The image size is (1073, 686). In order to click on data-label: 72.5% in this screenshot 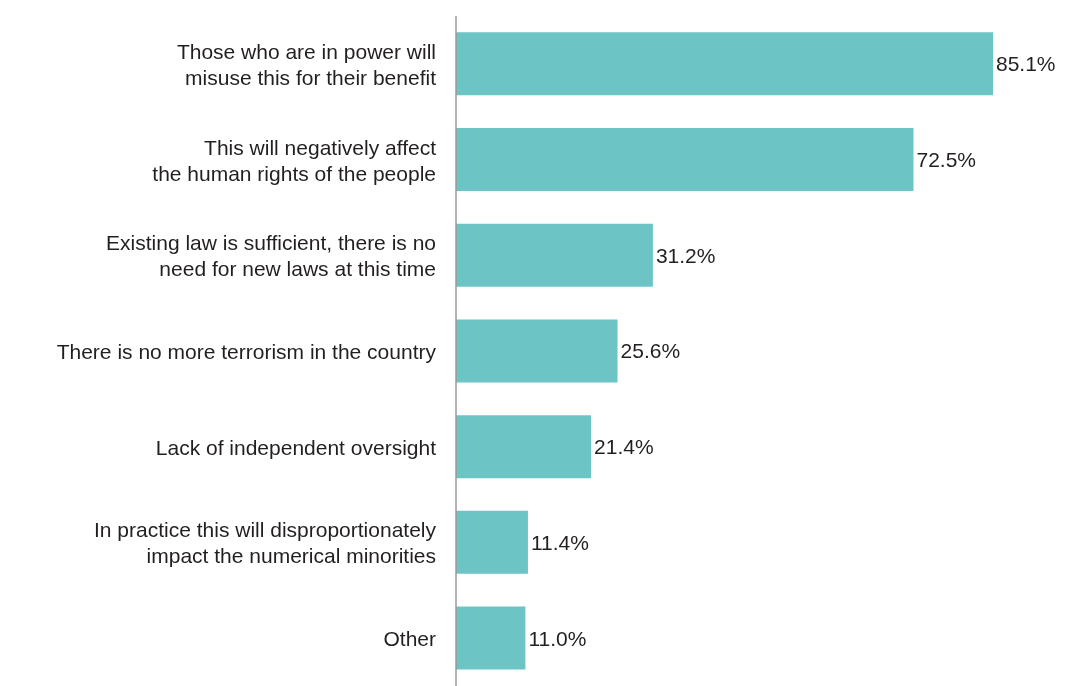, I will do `click(946, 159)`.